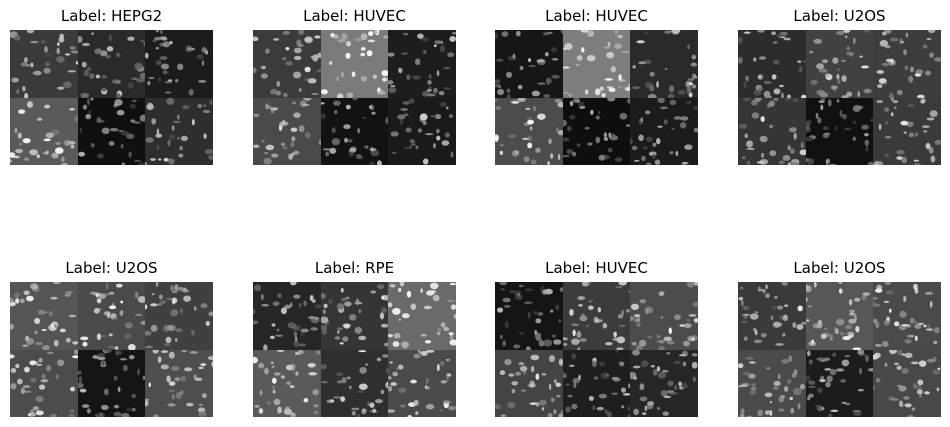 The width and height of the screenshot is (950, 427). I want to click on panel-title: Label: RPE, so click(354, 268).